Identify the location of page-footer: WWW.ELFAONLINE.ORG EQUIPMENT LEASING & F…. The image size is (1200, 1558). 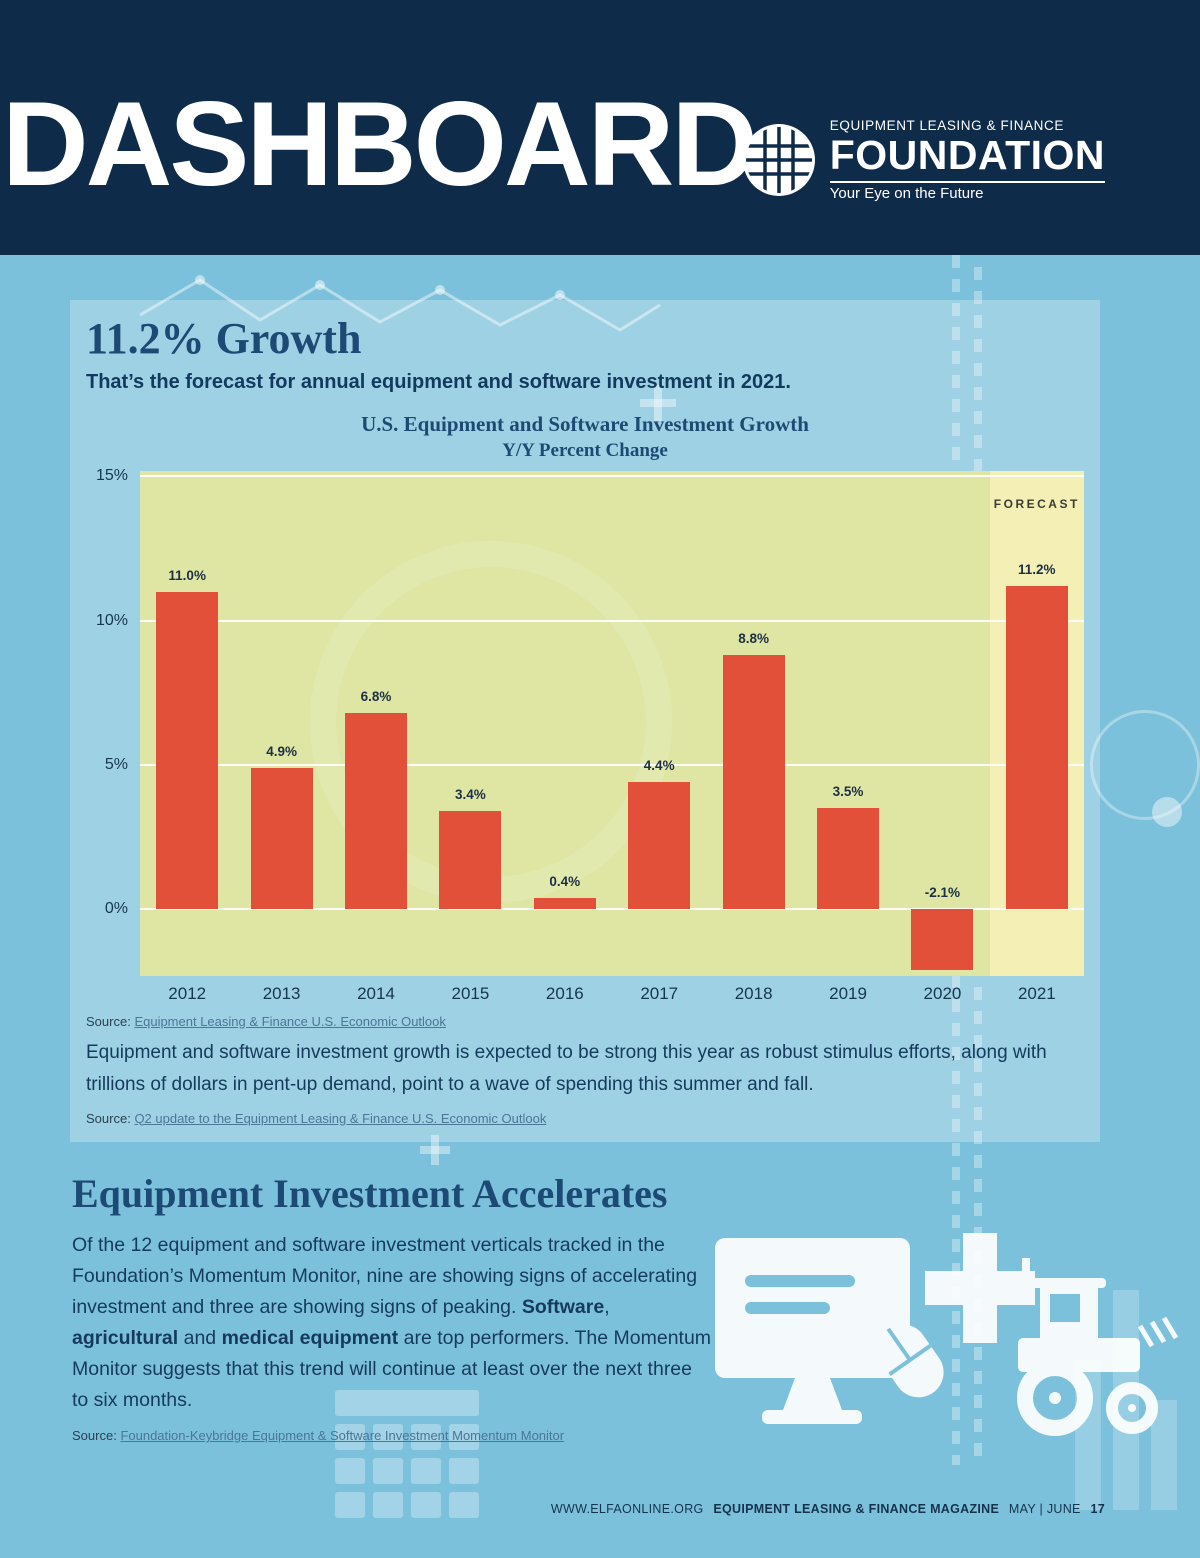
(828, 1509).